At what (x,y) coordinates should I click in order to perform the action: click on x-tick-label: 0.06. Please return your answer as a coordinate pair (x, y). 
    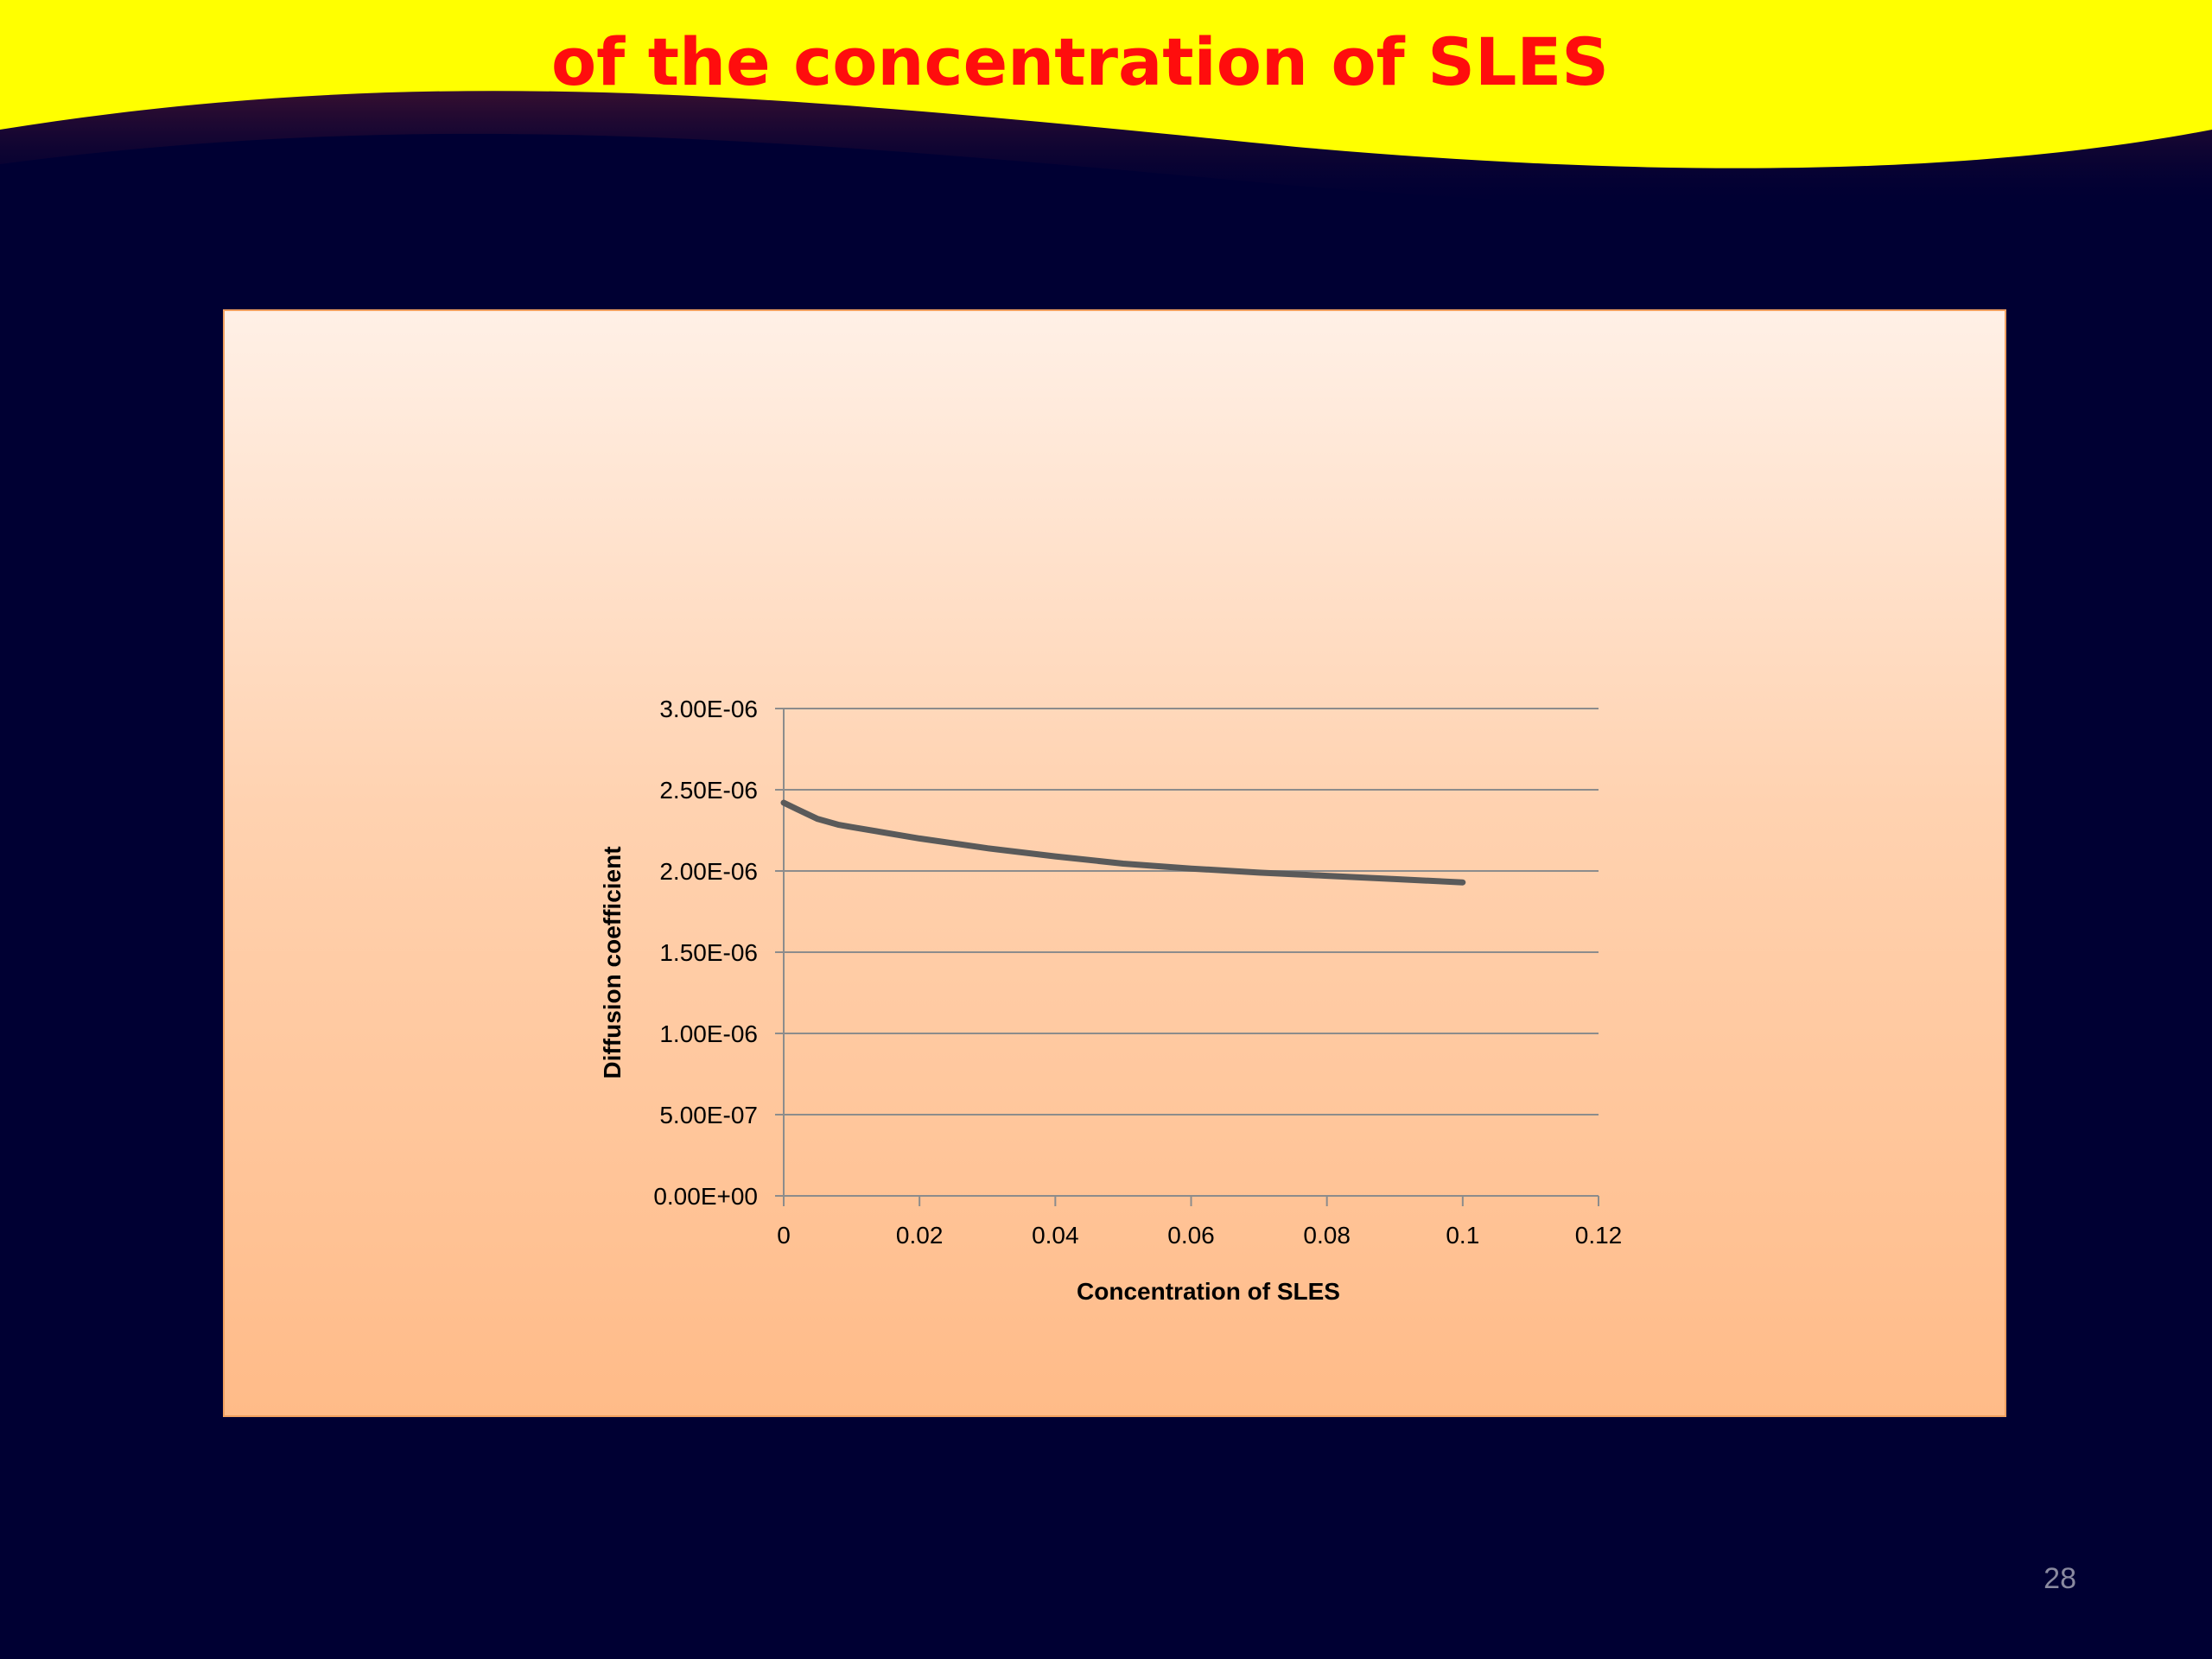
    Looking at the image, I should click on (1191, 1235).